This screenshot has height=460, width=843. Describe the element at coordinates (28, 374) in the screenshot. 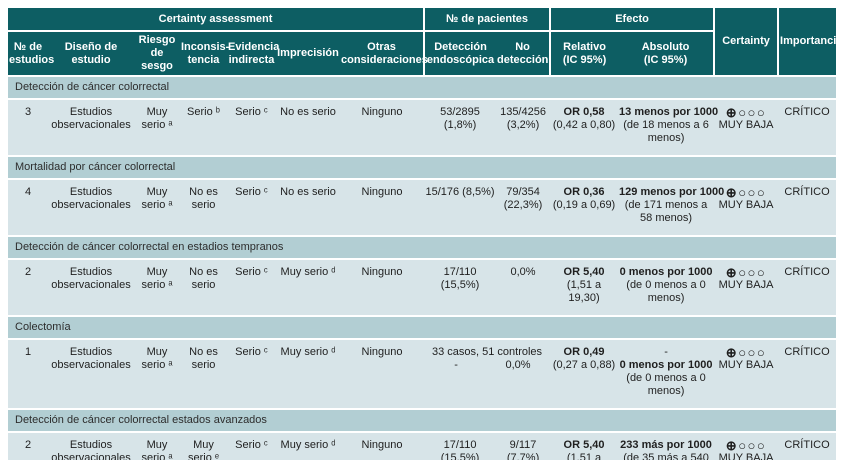

I see `cell-n-estudios: 1` at that location.